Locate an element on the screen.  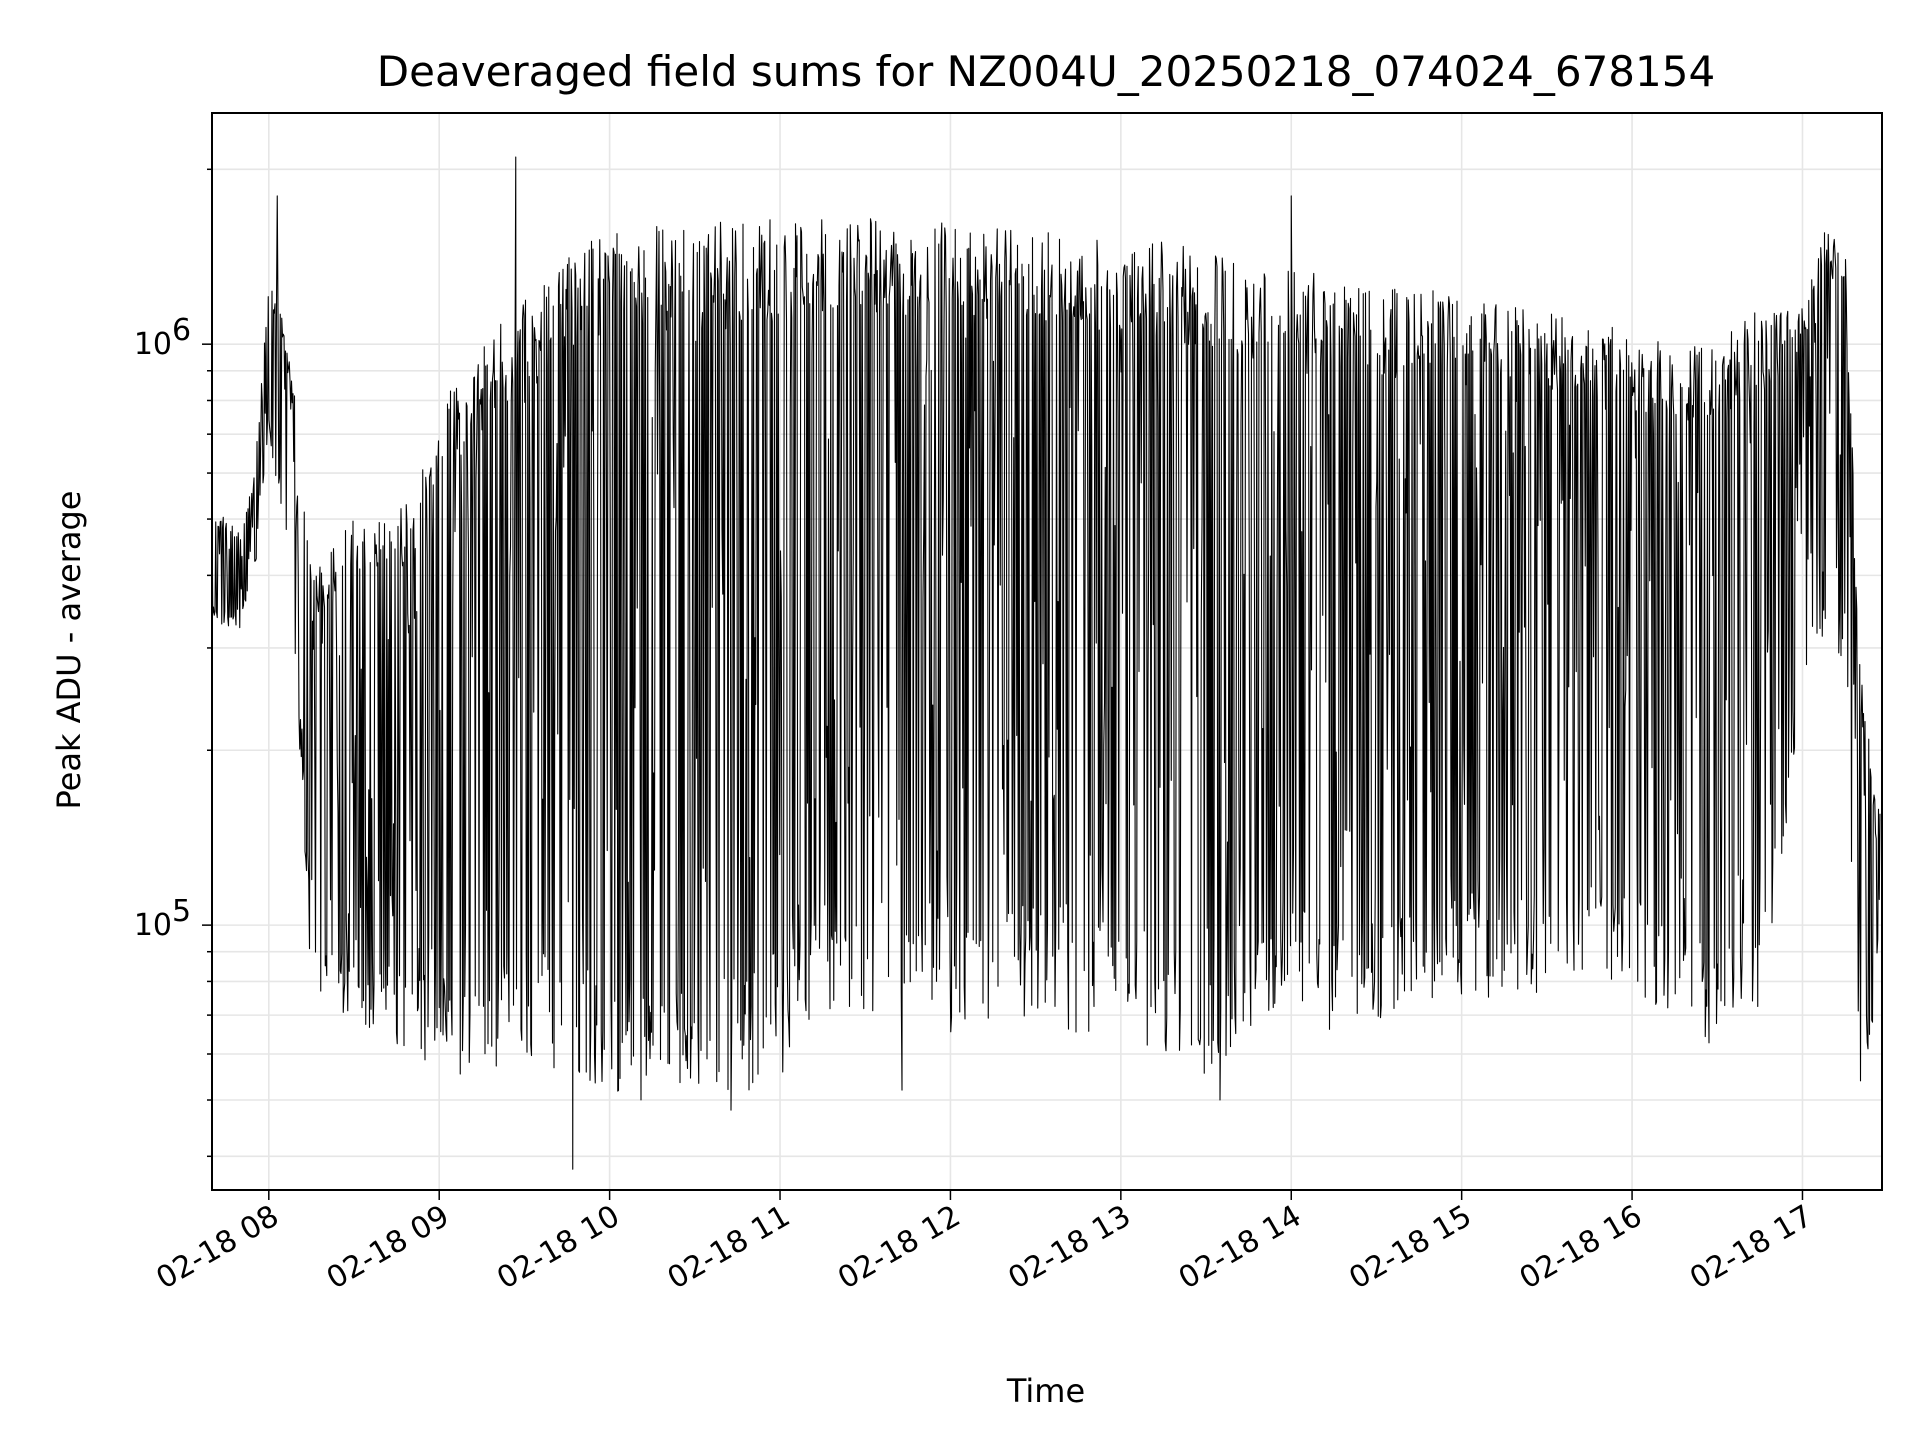
y-axis-title: Peak ADU - average is located at coordinates (69, 650).